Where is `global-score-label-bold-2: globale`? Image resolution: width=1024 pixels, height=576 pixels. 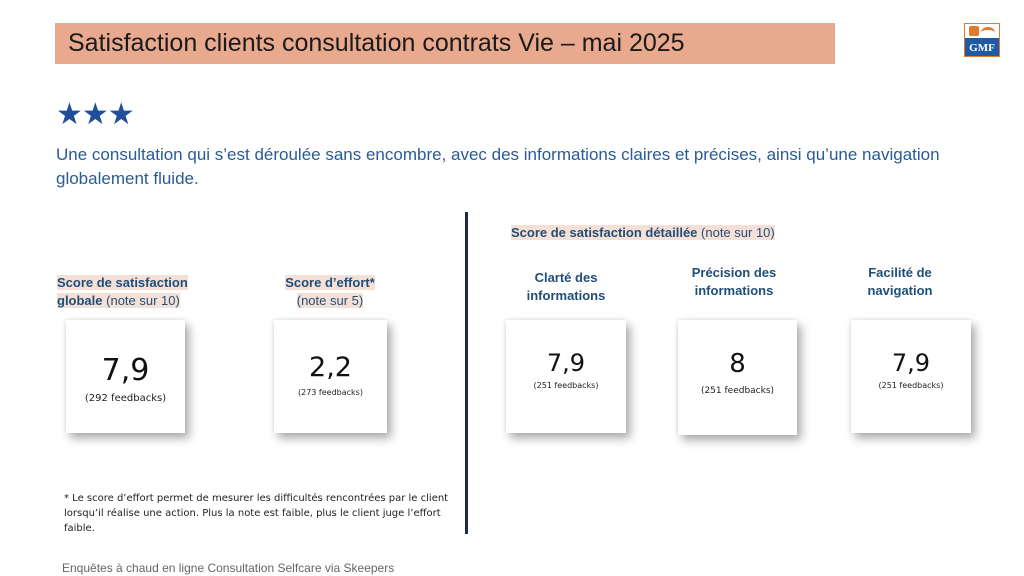 global-score-label-bold-2: globale is located at coordinates (80, 300).